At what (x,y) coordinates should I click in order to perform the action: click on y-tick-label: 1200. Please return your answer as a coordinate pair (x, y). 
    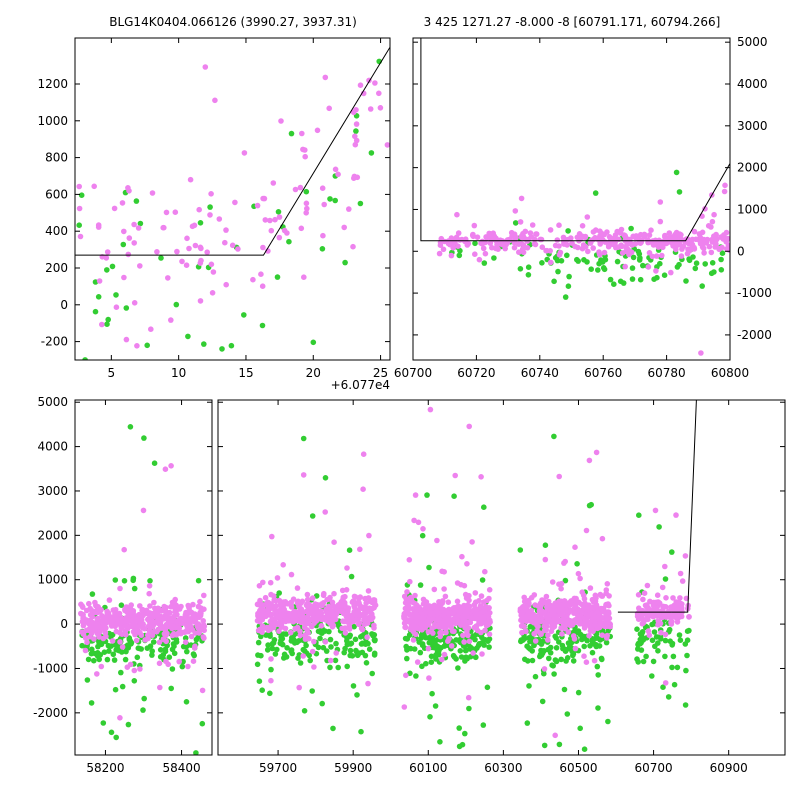
    Looking at the image, I should click on (52, 84).